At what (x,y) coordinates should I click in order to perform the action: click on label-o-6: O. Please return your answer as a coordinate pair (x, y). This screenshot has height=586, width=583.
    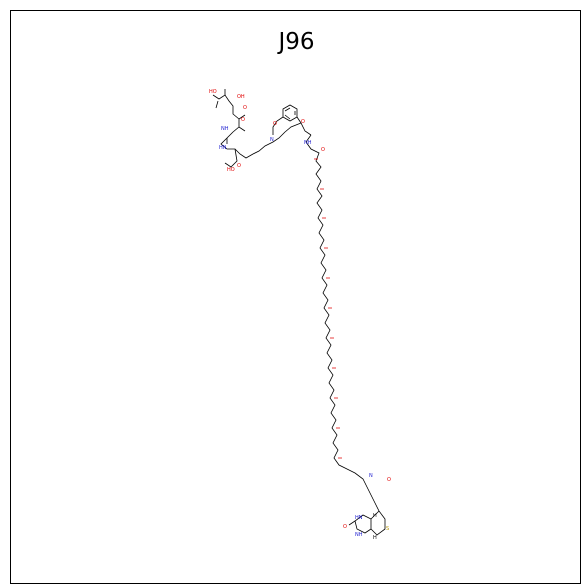
    Looking at the image, I should click on (323, 150).